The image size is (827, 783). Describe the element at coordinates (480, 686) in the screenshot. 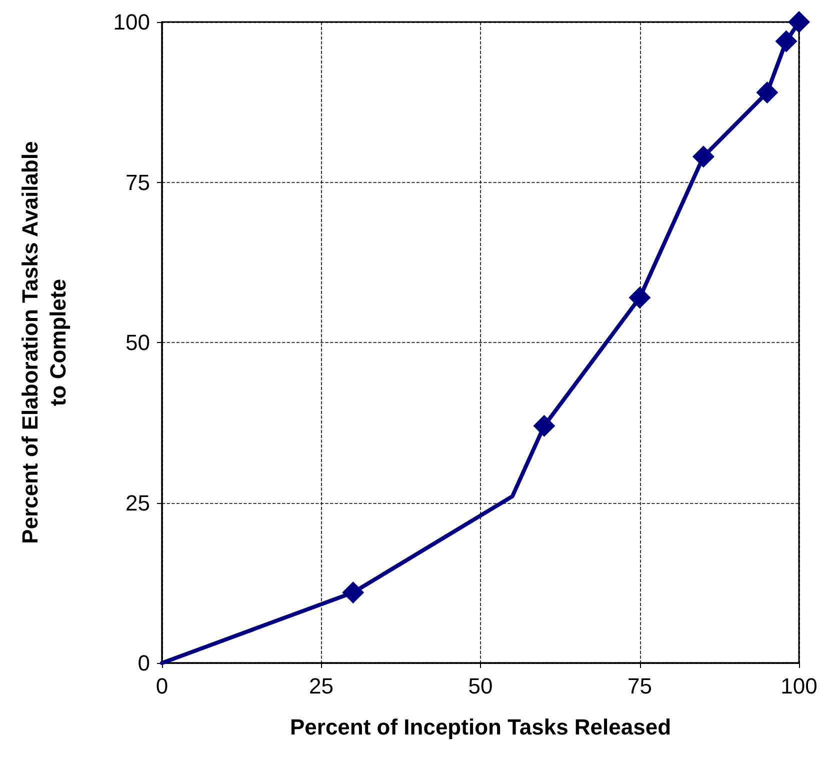

I see `x-tick-label: 50` at that location.